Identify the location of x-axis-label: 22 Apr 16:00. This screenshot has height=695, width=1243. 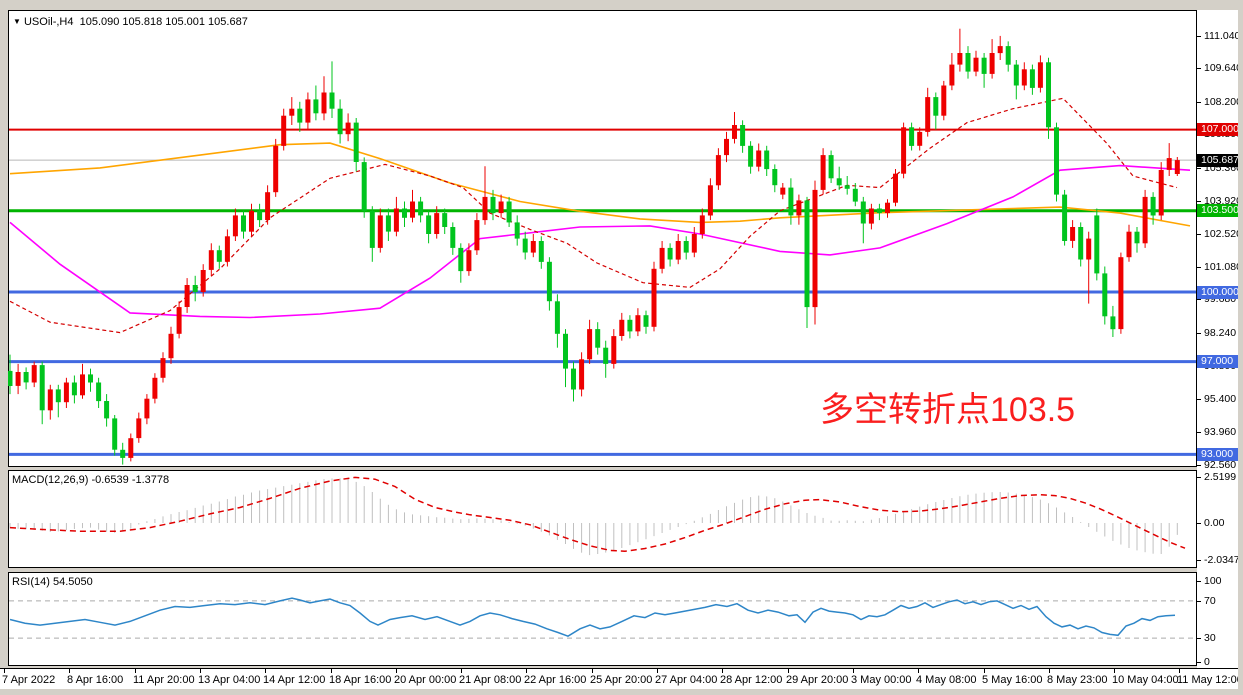
(555, 680).